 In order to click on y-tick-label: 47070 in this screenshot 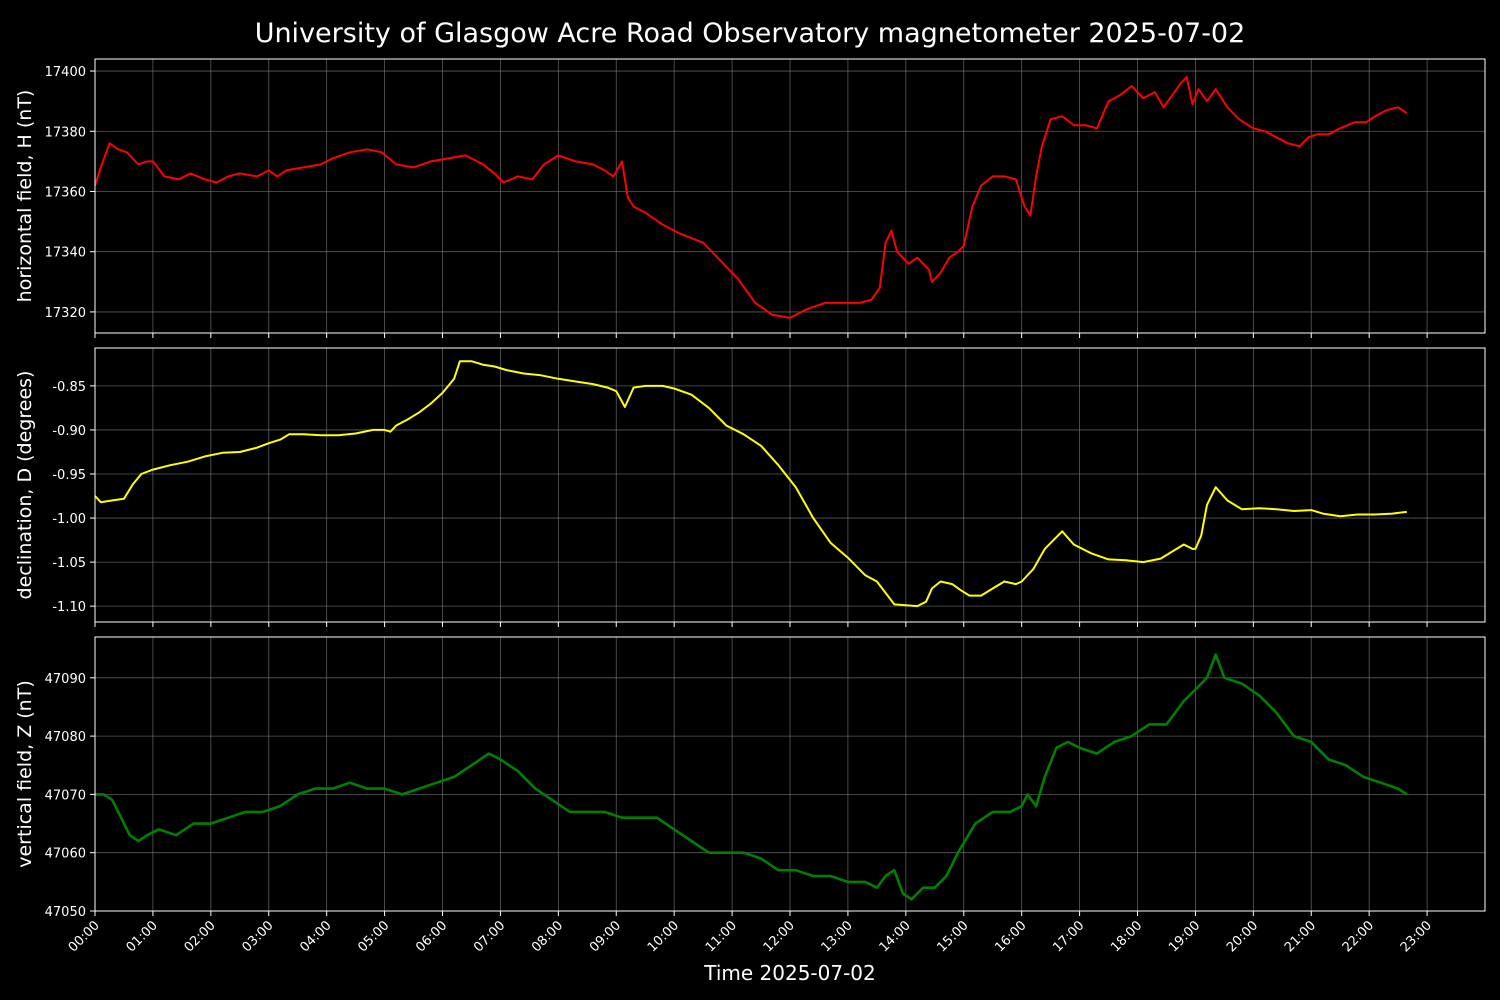, I will do `click(65, 795)`.